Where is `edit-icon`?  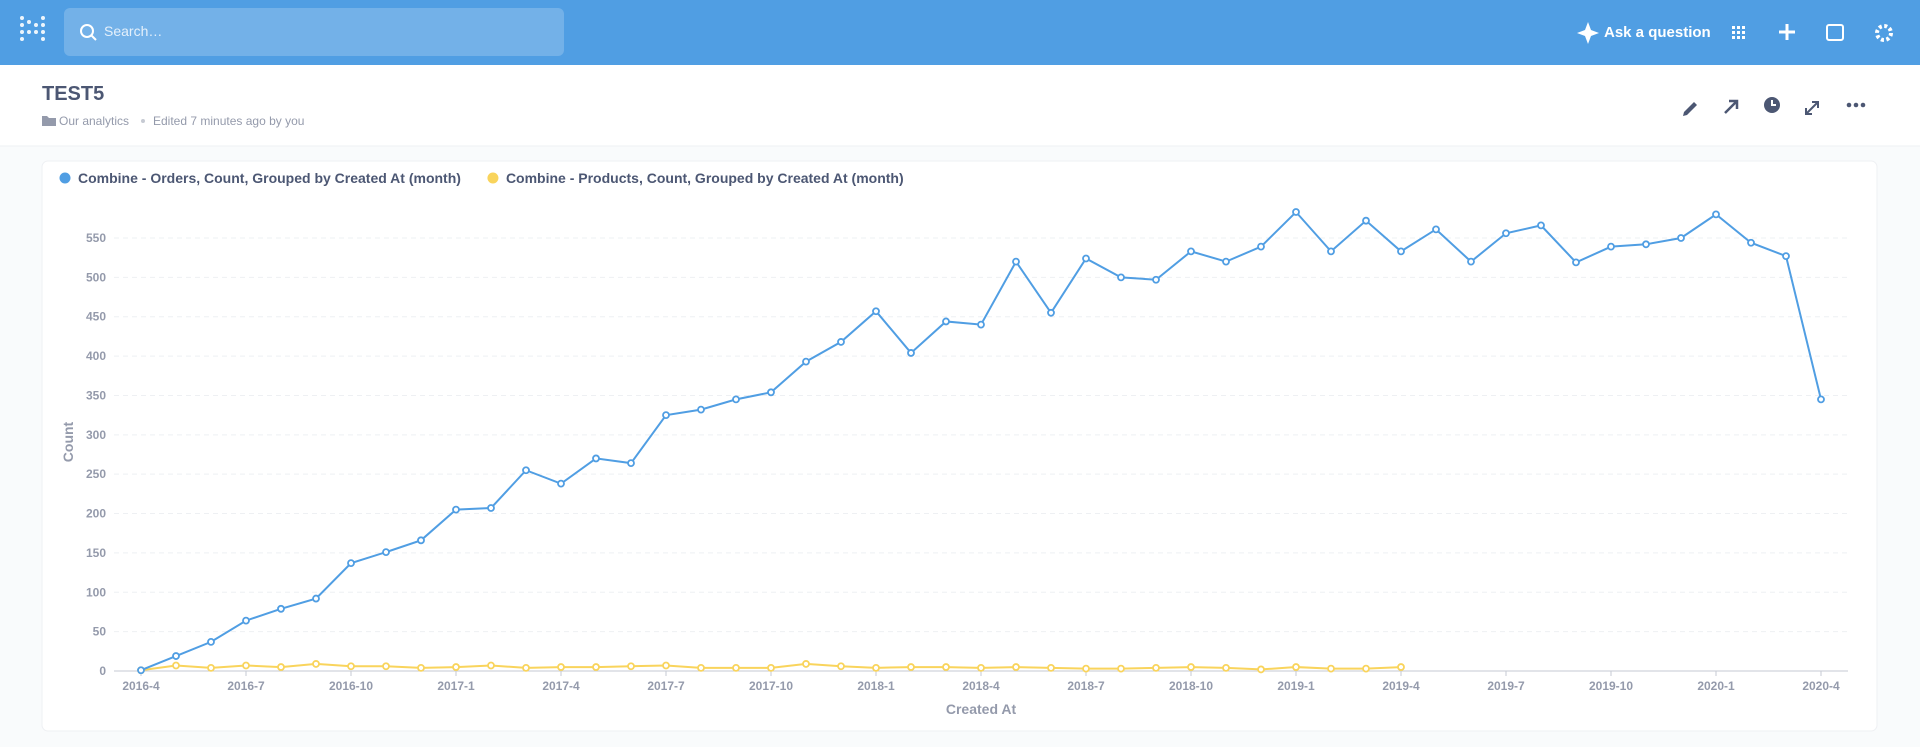 edit-icon is located at coordinates (1690, 109).